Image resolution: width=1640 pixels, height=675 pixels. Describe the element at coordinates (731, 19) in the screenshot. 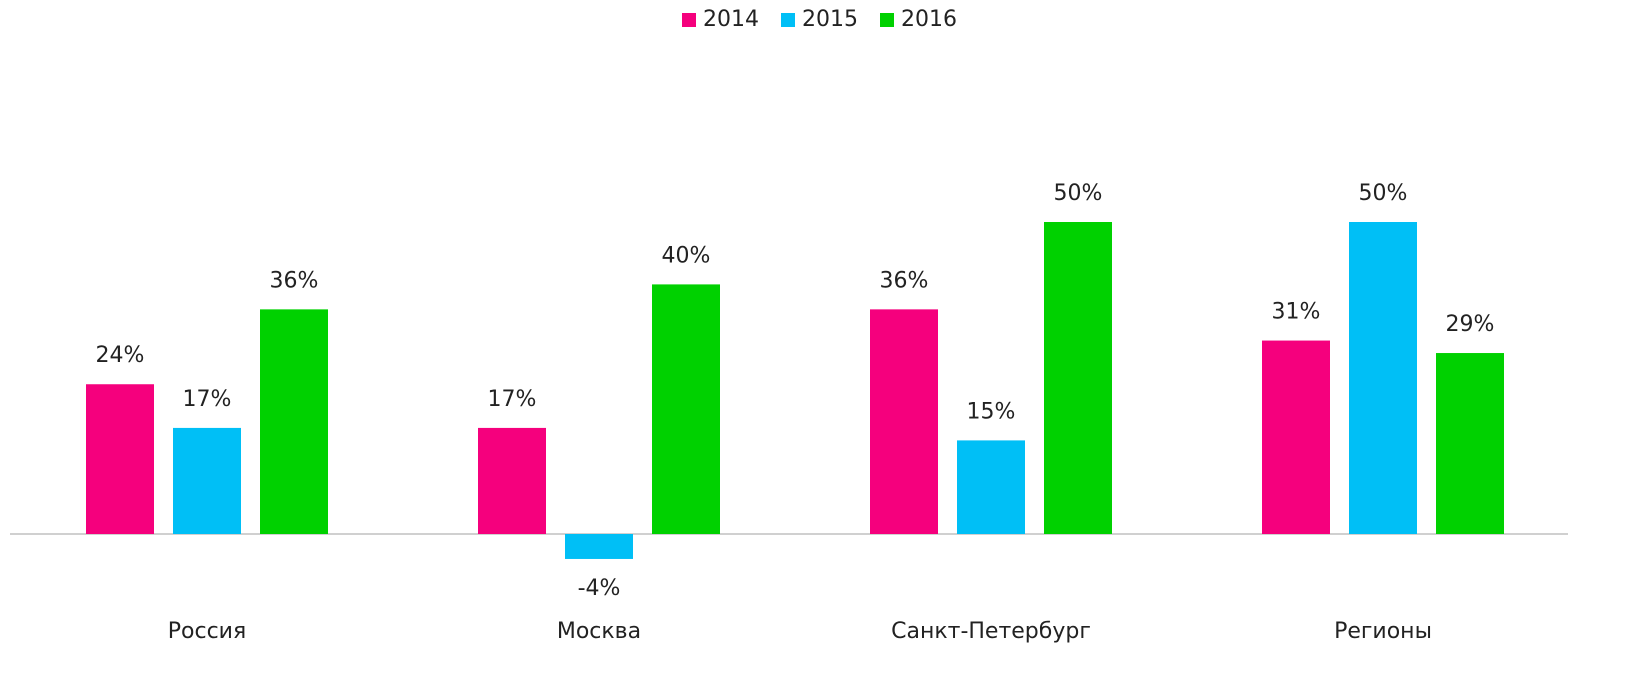

I see `legend-label: 2014` at that location.